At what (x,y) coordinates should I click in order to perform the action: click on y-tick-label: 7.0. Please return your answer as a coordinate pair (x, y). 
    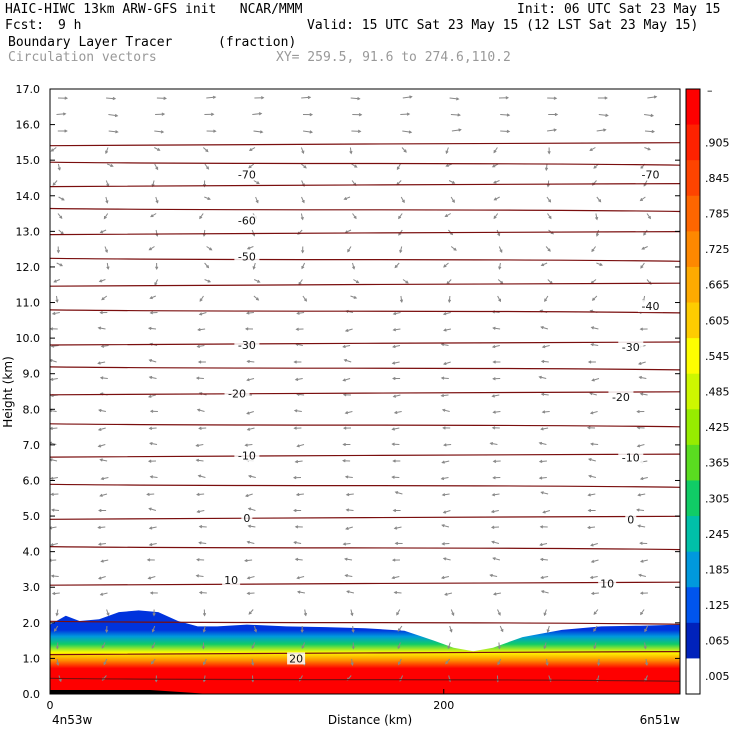
    Looking at the image, I should click on (32, 445).